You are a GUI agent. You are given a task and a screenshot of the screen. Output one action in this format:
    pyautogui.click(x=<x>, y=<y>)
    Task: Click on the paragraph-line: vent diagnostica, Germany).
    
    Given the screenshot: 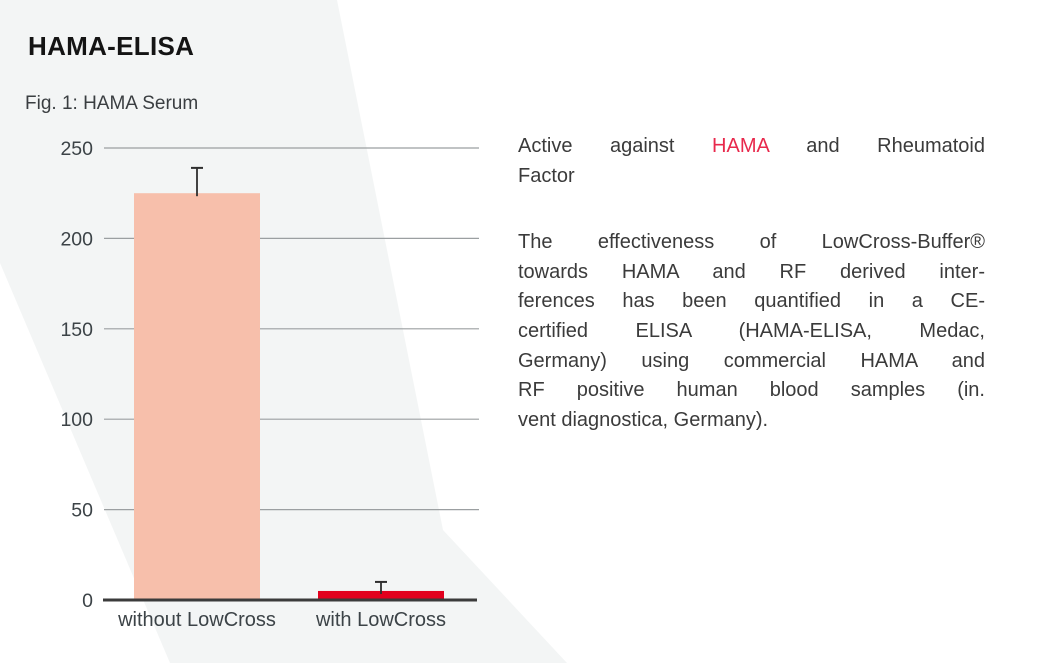 What is the action you would take?
    pyautogui.click(x=643, y=419)
    